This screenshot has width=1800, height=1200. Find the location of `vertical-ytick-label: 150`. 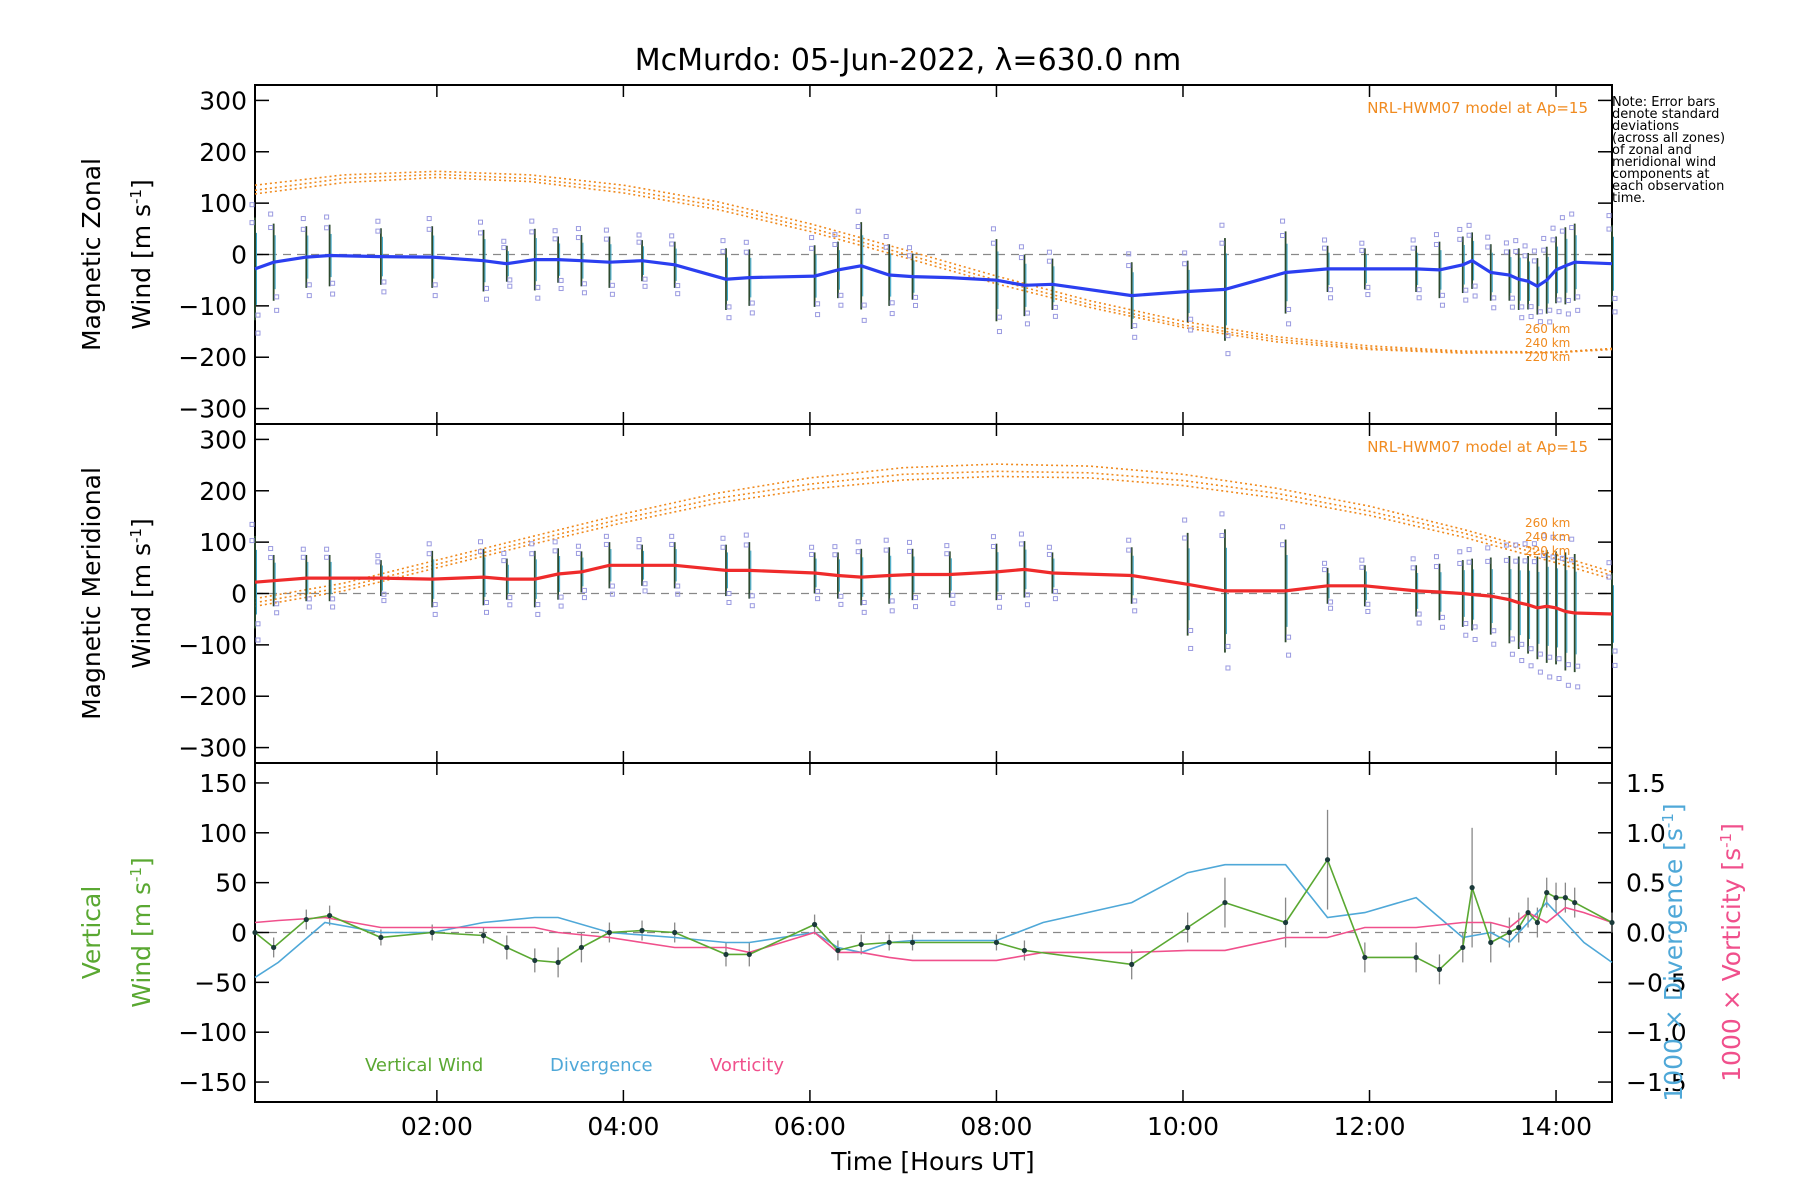

vertical-ytick-label: 150 is located at coordinates (223, 783).